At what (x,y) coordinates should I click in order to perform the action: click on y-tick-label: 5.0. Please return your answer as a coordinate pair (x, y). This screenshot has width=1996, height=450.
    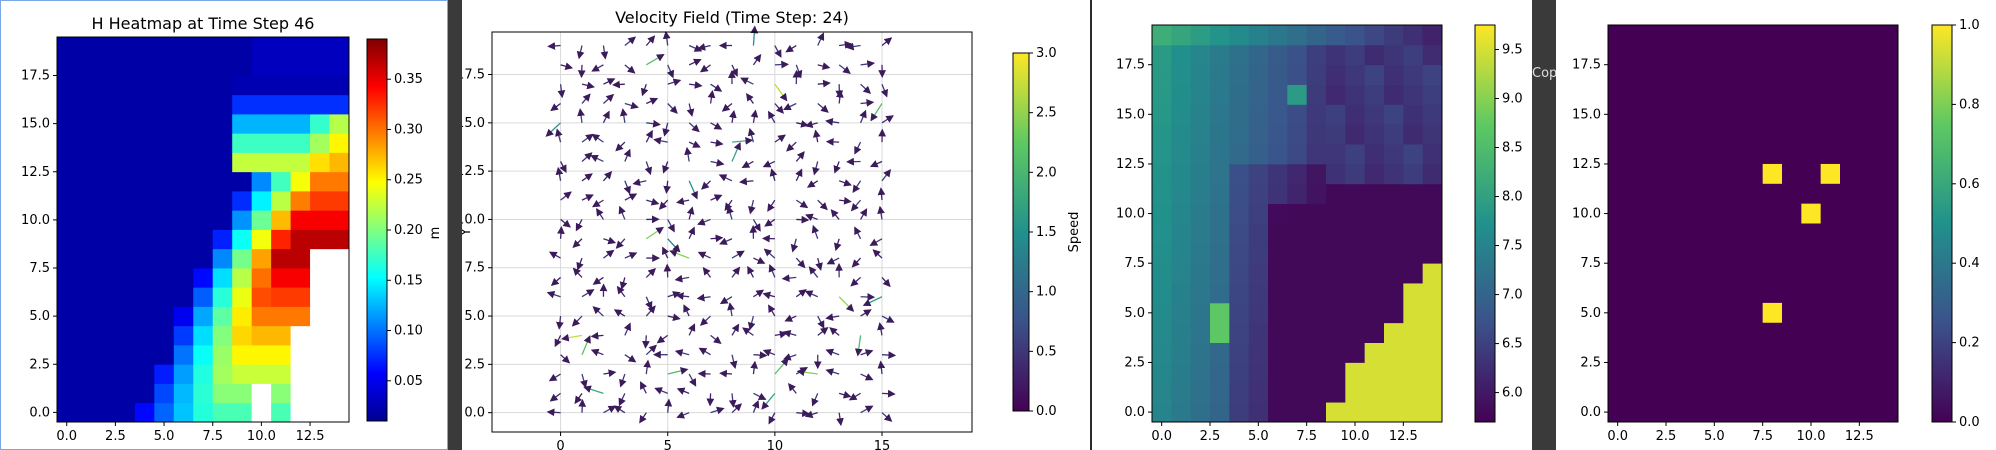
    Looking at the image, I should click on (1134, 313).